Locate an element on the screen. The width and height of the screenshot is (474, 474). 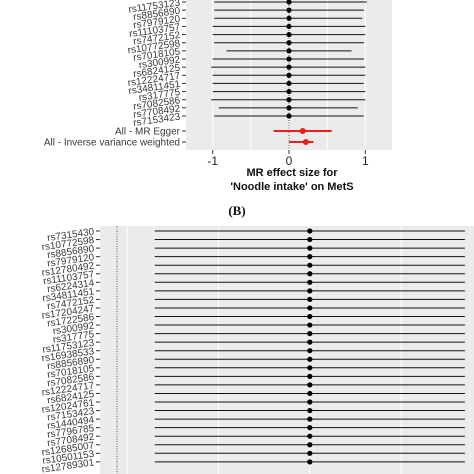
plot-a-x-ticks: -1 0 1 is located at coordinates (288, 159).